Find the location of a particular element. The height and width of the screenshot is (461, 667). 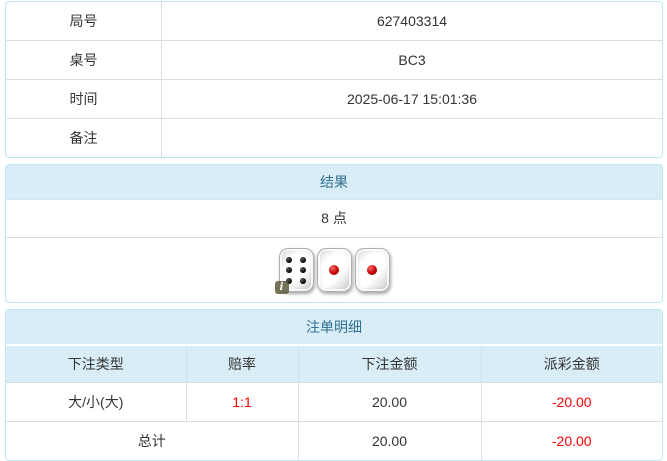

bet-type-cell: 大/小(大) is located at coordinates (96, 402).